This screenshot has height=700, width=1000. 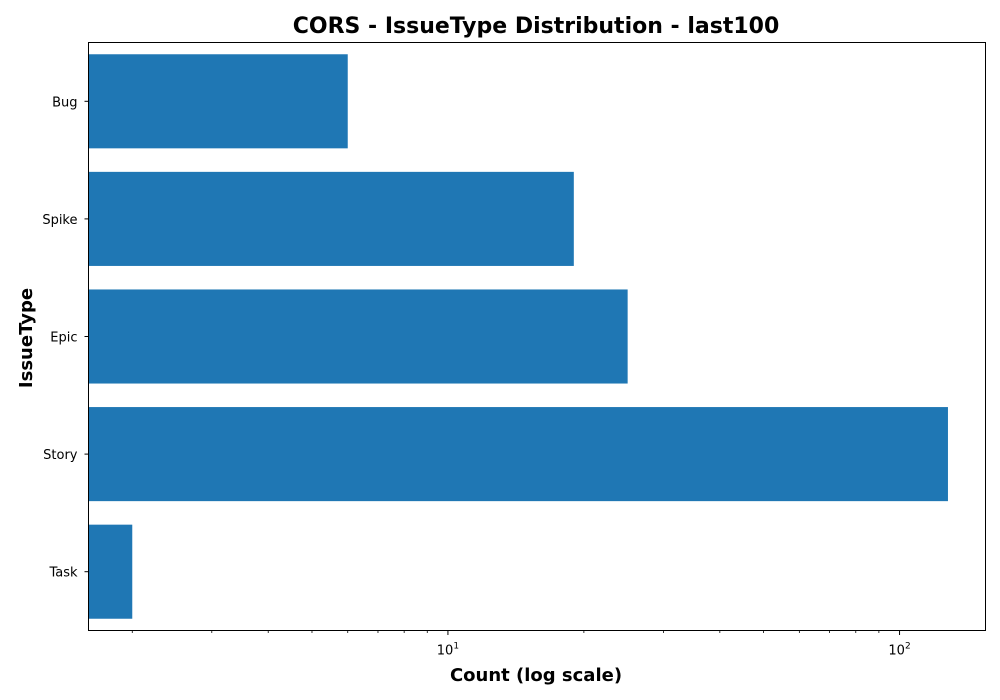 What do you see at coordinates (64, 102) in the screenshot?
I see `y-tick-label: Bug` at bounding box center [64, 102].